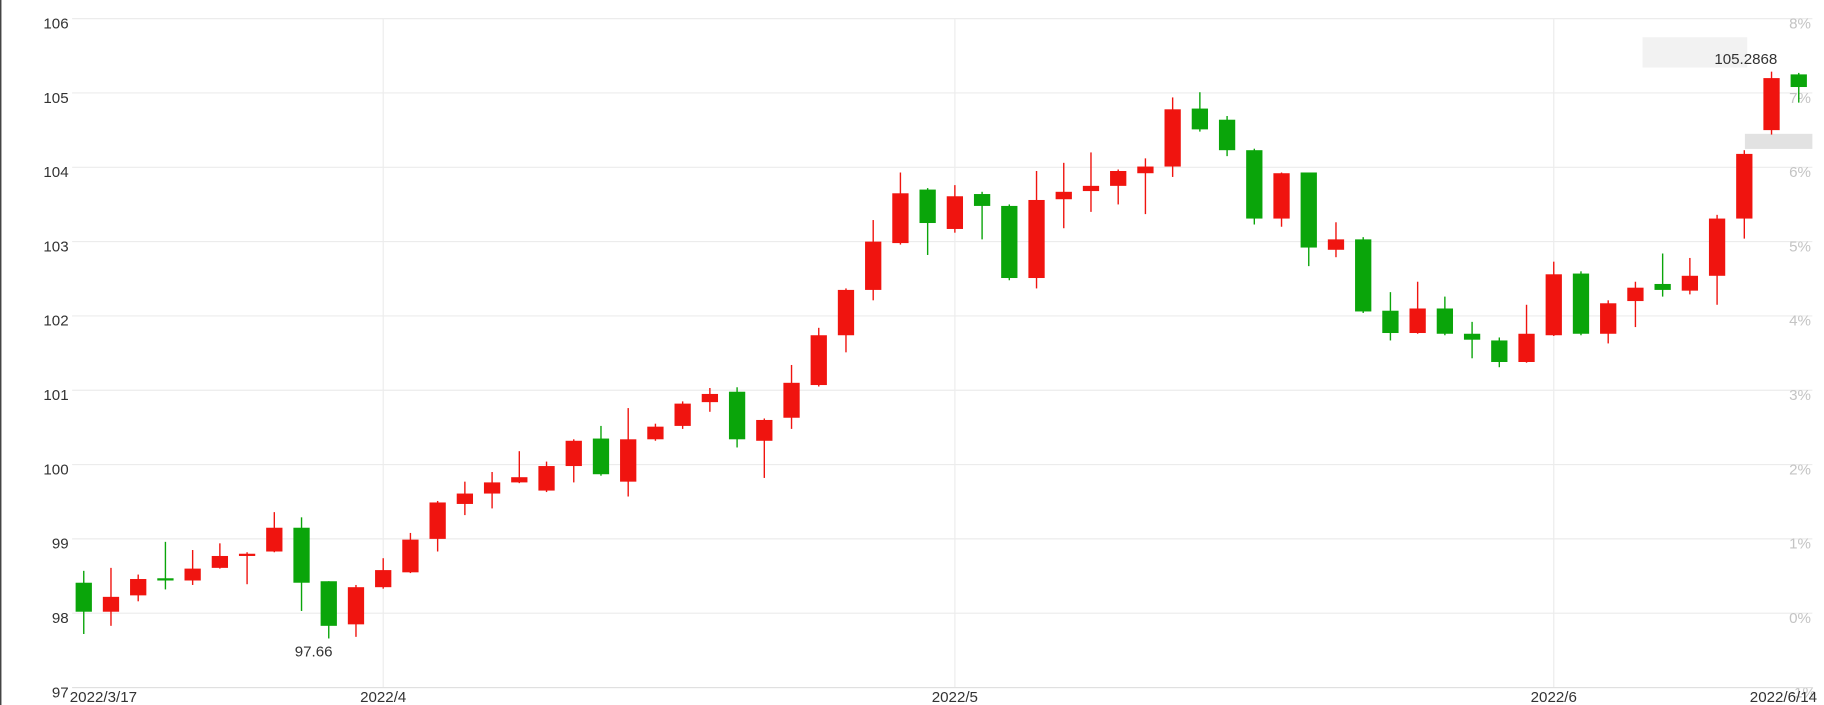 Image resolution: width=1824 pixels, height=705 pixels. What do you see at coordinates (60, 618) in the screenshot?
I see `y-tick-label: 98` at bounding box center [60, 618].